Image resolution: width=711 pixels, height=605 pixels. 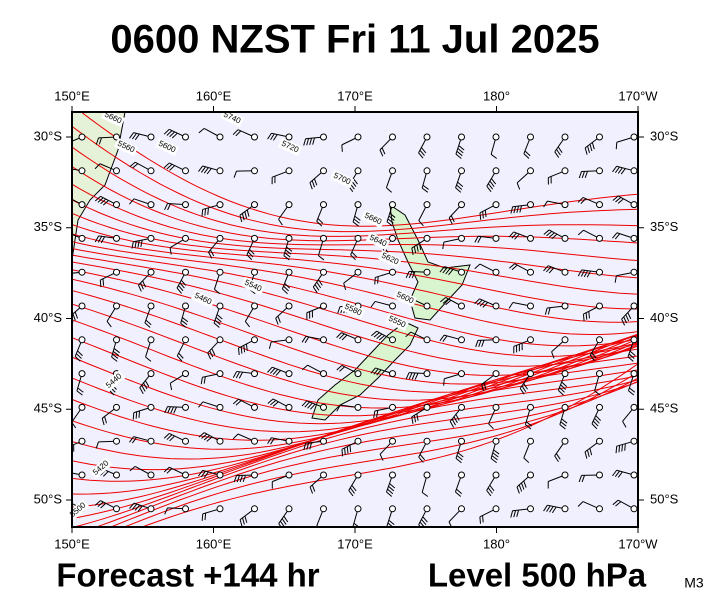 I want to click on bottom-label: 170°W, so click(x=638, y=543).